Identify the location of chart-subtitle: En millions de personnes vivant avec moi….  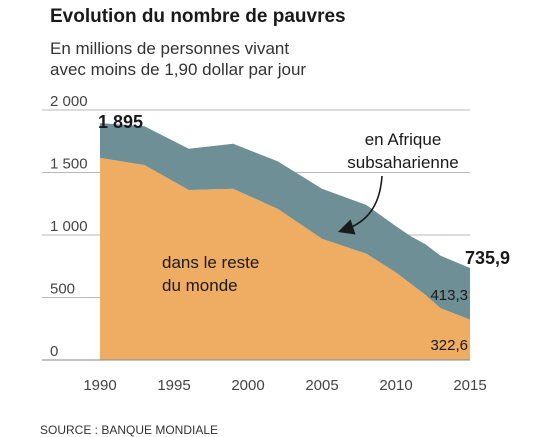
(178, 59).